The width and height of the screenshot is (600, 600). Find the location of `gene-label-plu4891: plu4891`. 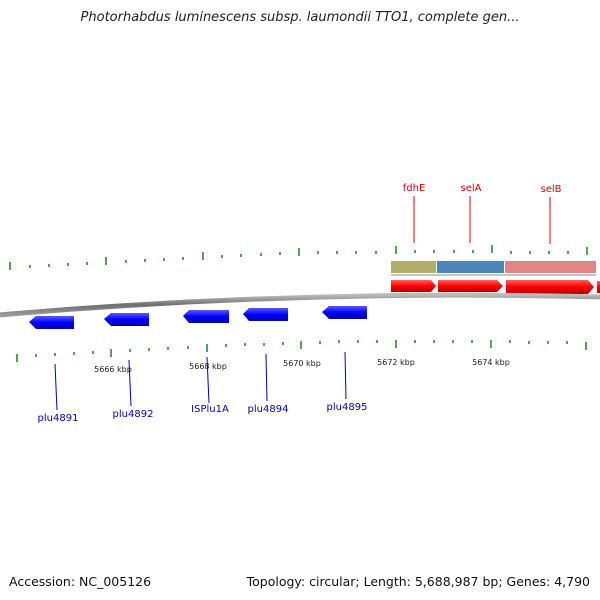

gene-label-plu4891: plu4891 is located at coordinates (58, 418).